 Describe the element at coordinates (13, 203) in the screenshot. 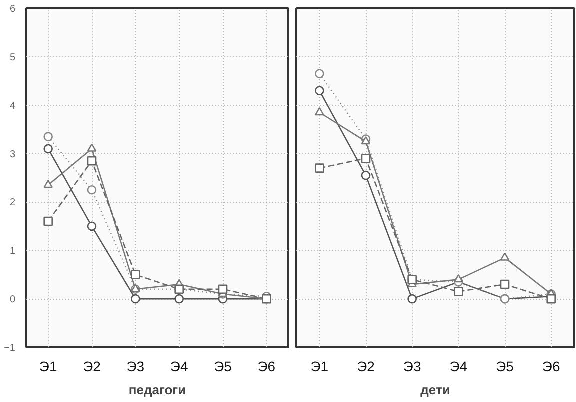

I see `y-tick-label: 2` at that location.